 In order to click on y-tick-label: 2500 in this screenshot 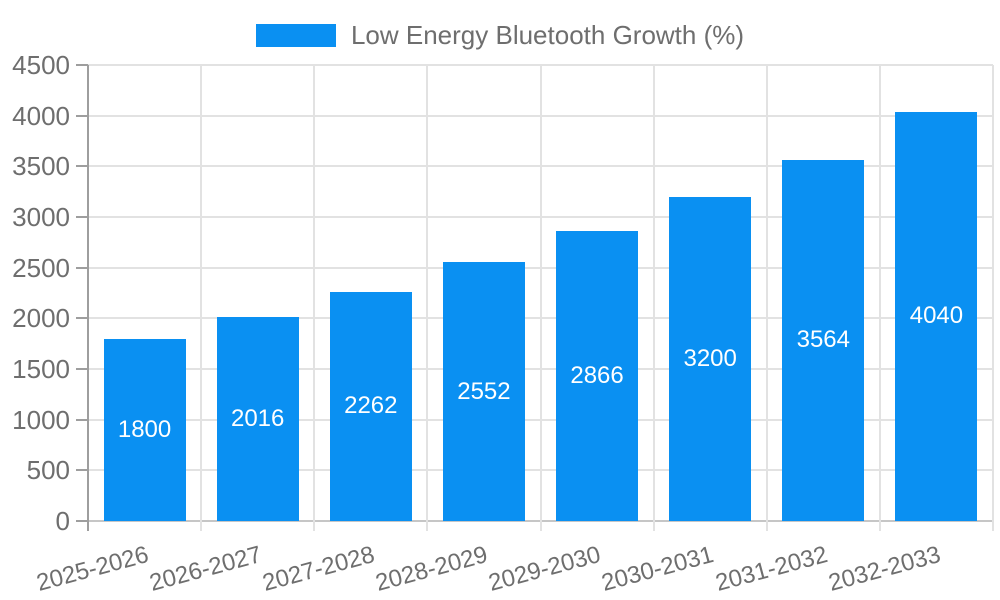, I will do `click(41, 267)`.